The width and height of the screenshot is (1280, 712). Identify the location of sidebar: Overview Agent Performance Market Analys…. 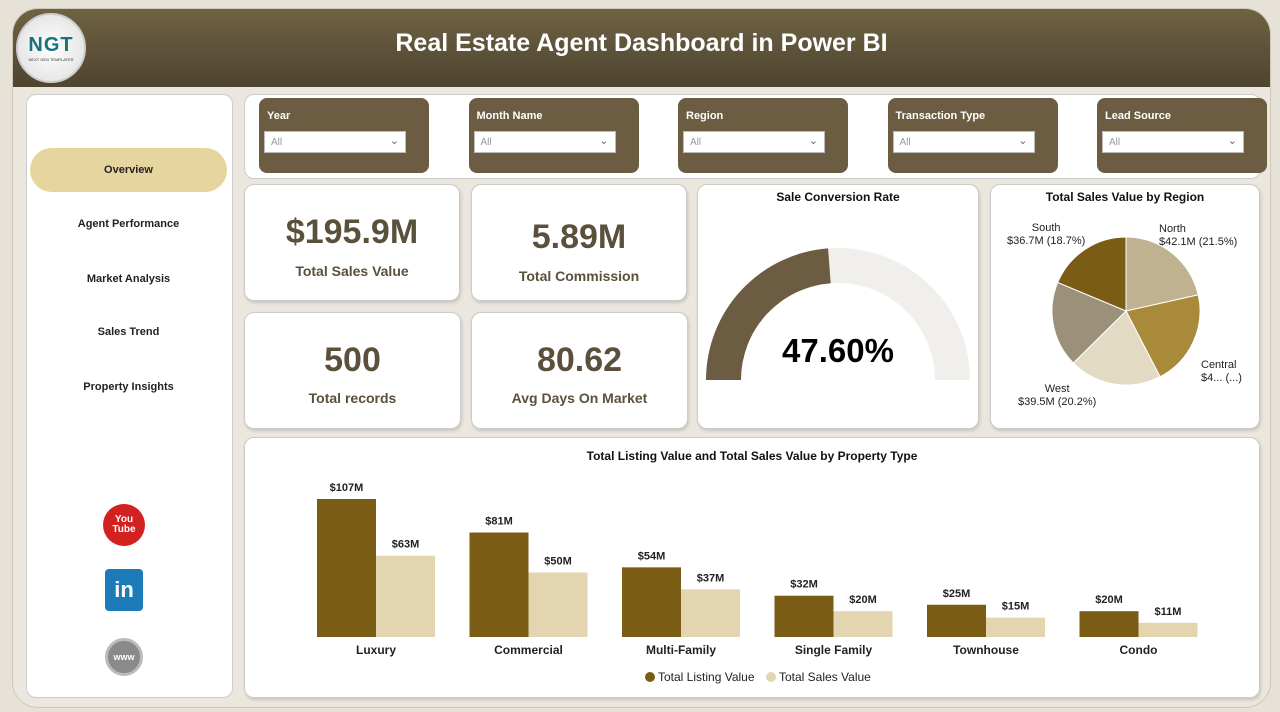
(129, 396).